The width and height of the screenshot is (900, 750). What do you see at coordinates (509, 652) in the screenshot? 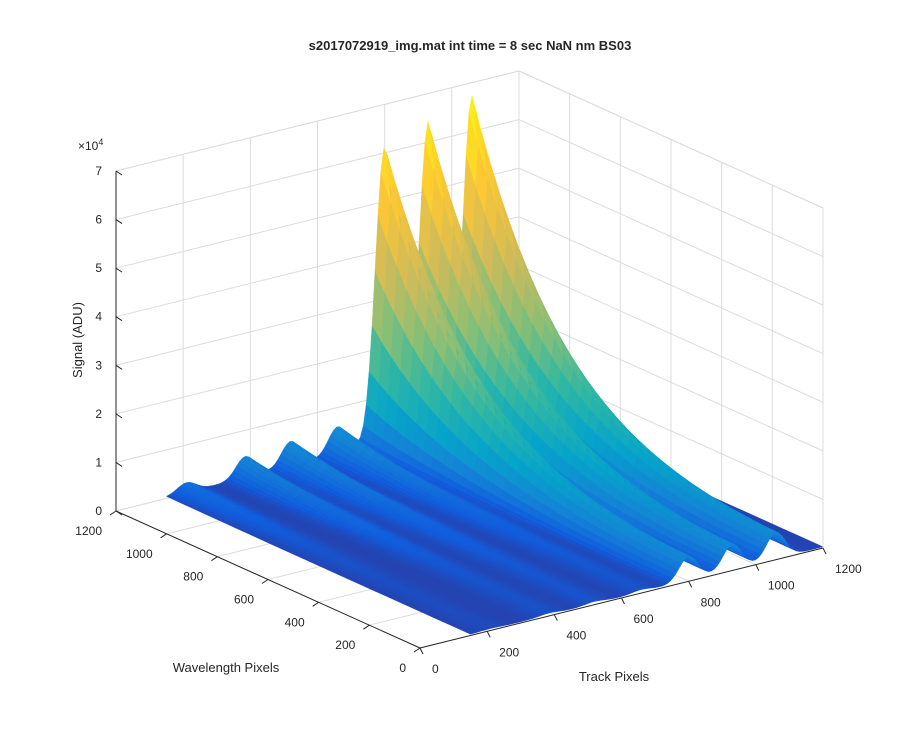
I see `x-tick-label: 200` at bounding box center [509, 652].